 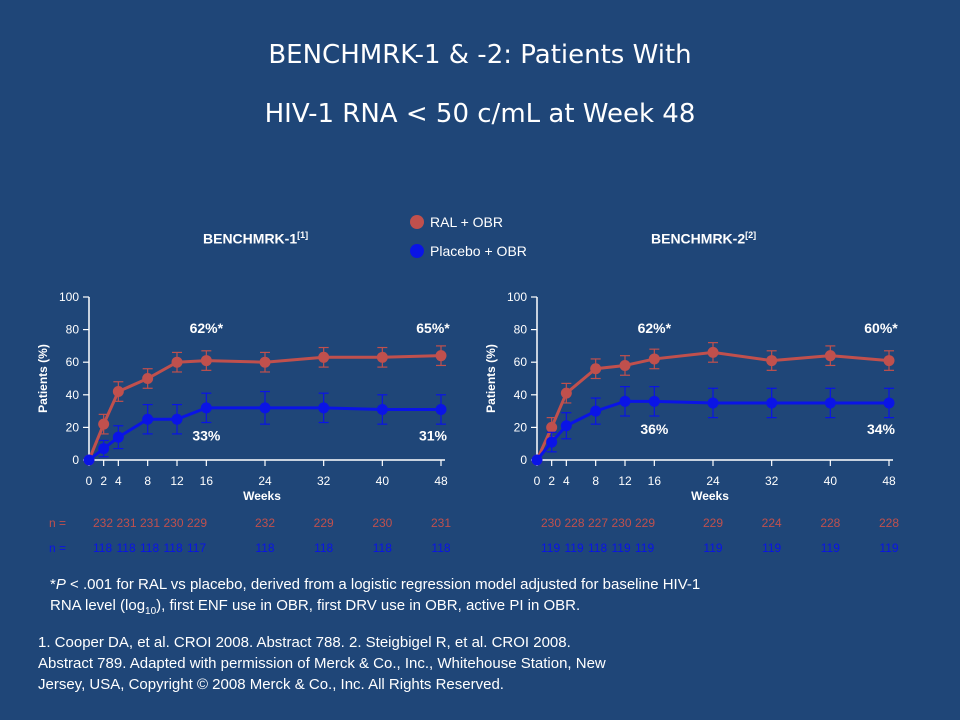 I want to click on legend-marker-placebo-icon, so click(x=417, y=251).